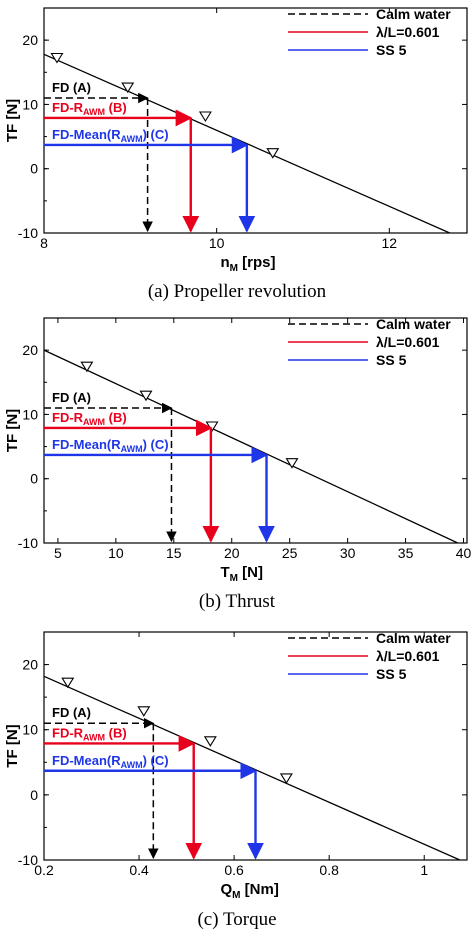 The width and height of the screenshot is (474, 939). What do you see at coordinates (290, 553) in the screenshot?
I see `x-tick-label: 25` at bounding box center [290, 553].